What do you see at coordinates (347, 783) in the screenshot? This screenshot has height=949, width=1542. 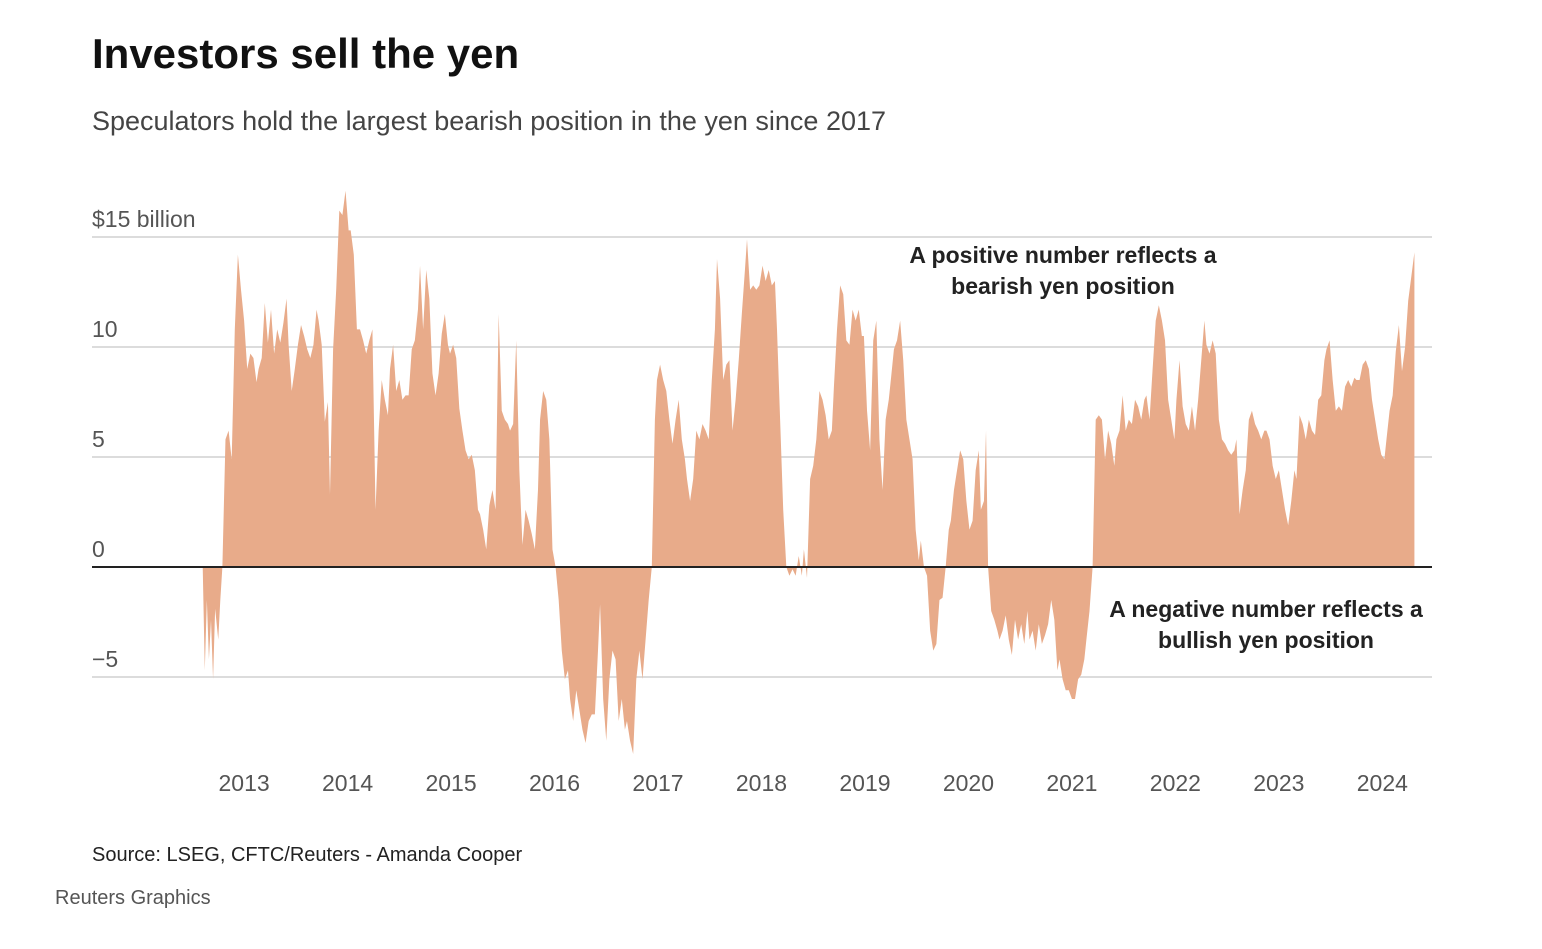 I see `x-tick-label: 2014` at bounding box center [347, 783].